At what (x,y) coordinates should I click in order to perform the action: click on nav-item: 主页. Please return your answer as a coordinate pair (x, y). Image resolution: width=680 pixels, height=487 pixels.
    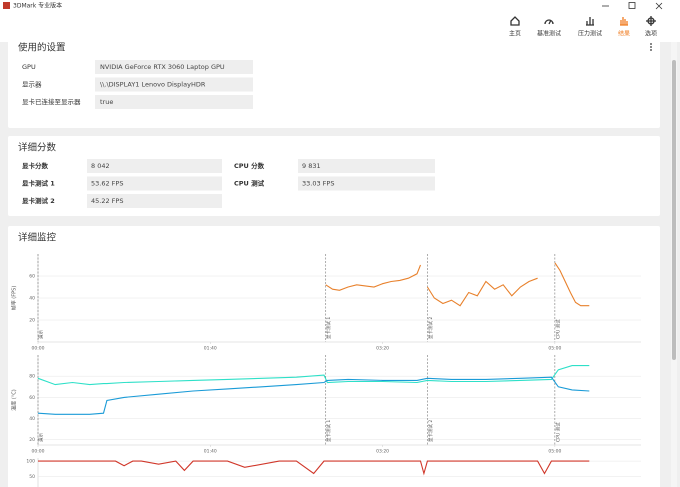
    Looking at the image, I should click on (515, 34).